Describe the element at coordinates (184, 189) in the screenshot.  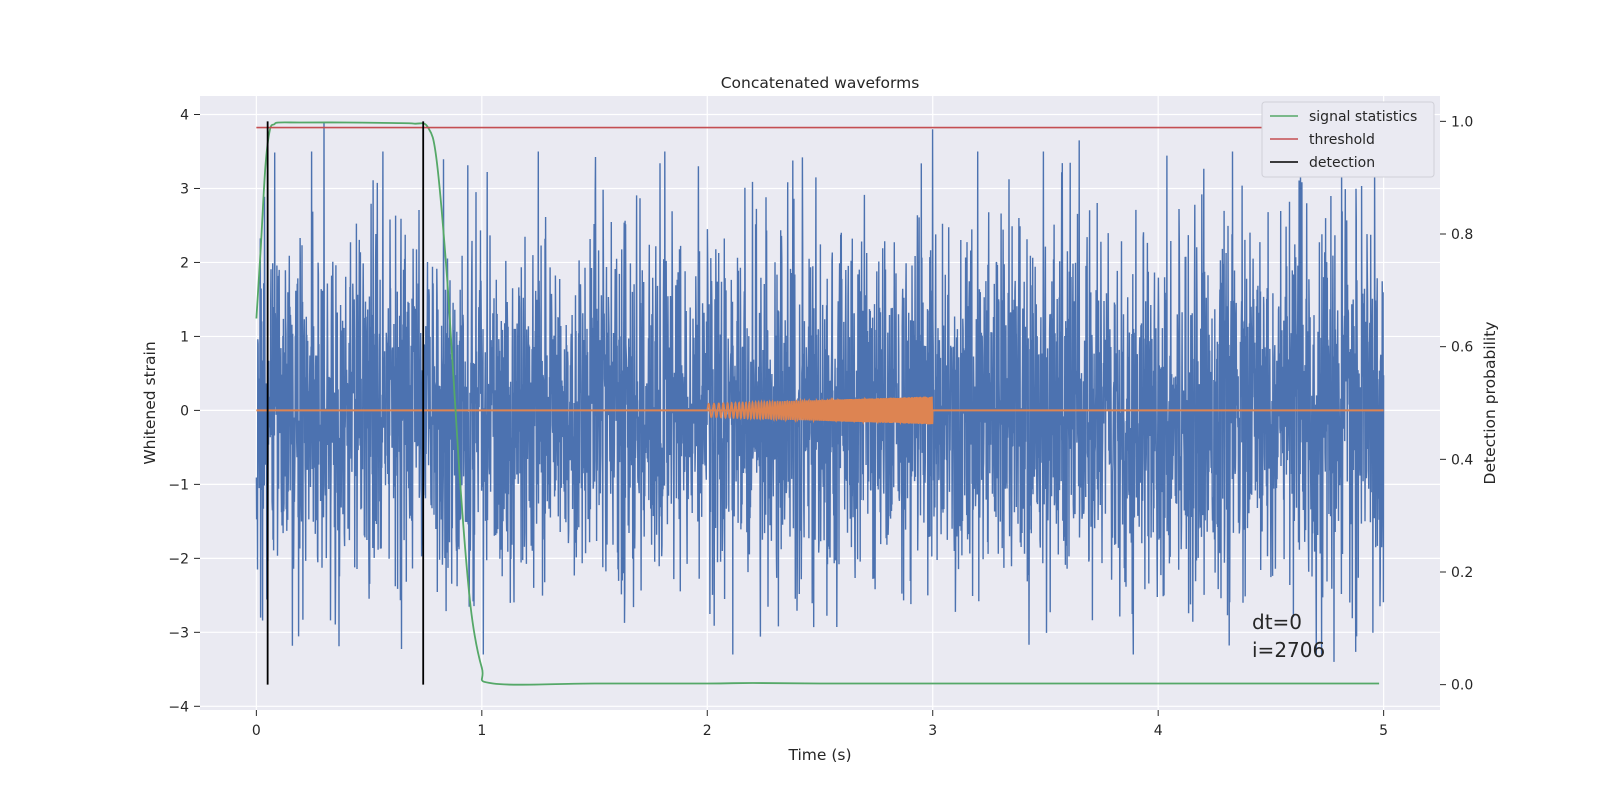
I see `y-tick-label: 3` at that location.